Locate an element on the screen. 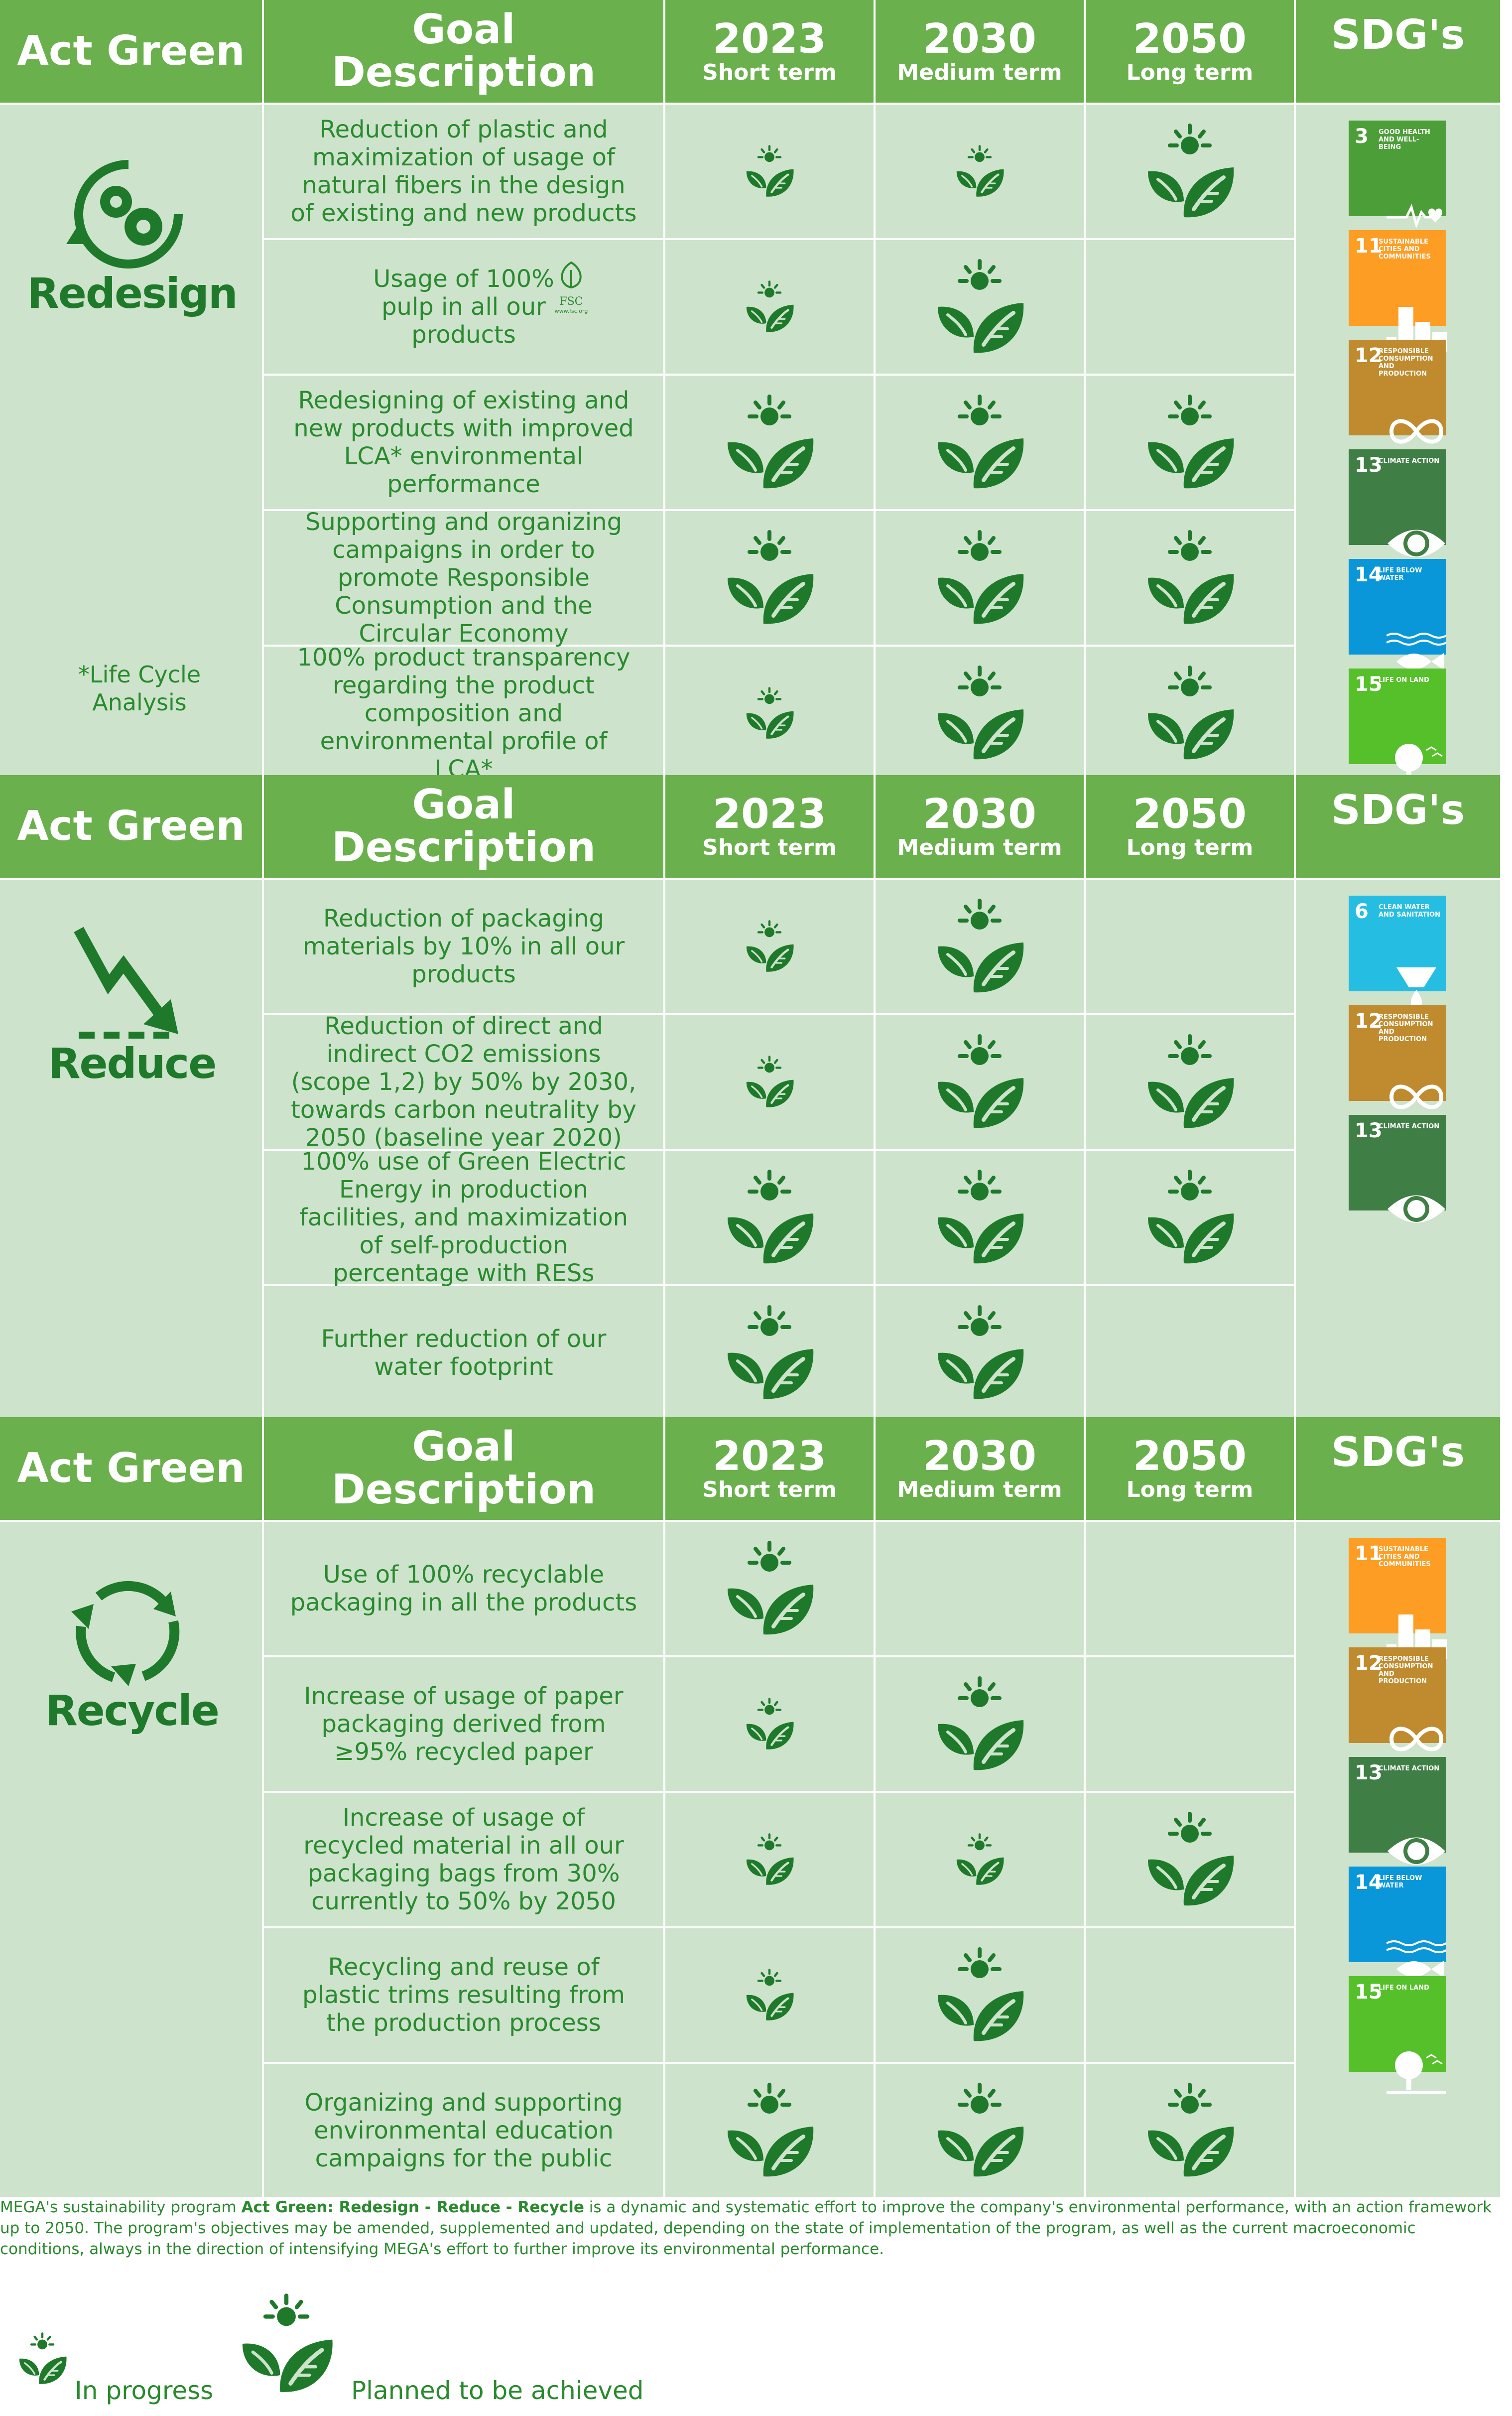 This screenshot has height=2416, width=1512. category-icon-wrap is located at coordinates (133, 980).